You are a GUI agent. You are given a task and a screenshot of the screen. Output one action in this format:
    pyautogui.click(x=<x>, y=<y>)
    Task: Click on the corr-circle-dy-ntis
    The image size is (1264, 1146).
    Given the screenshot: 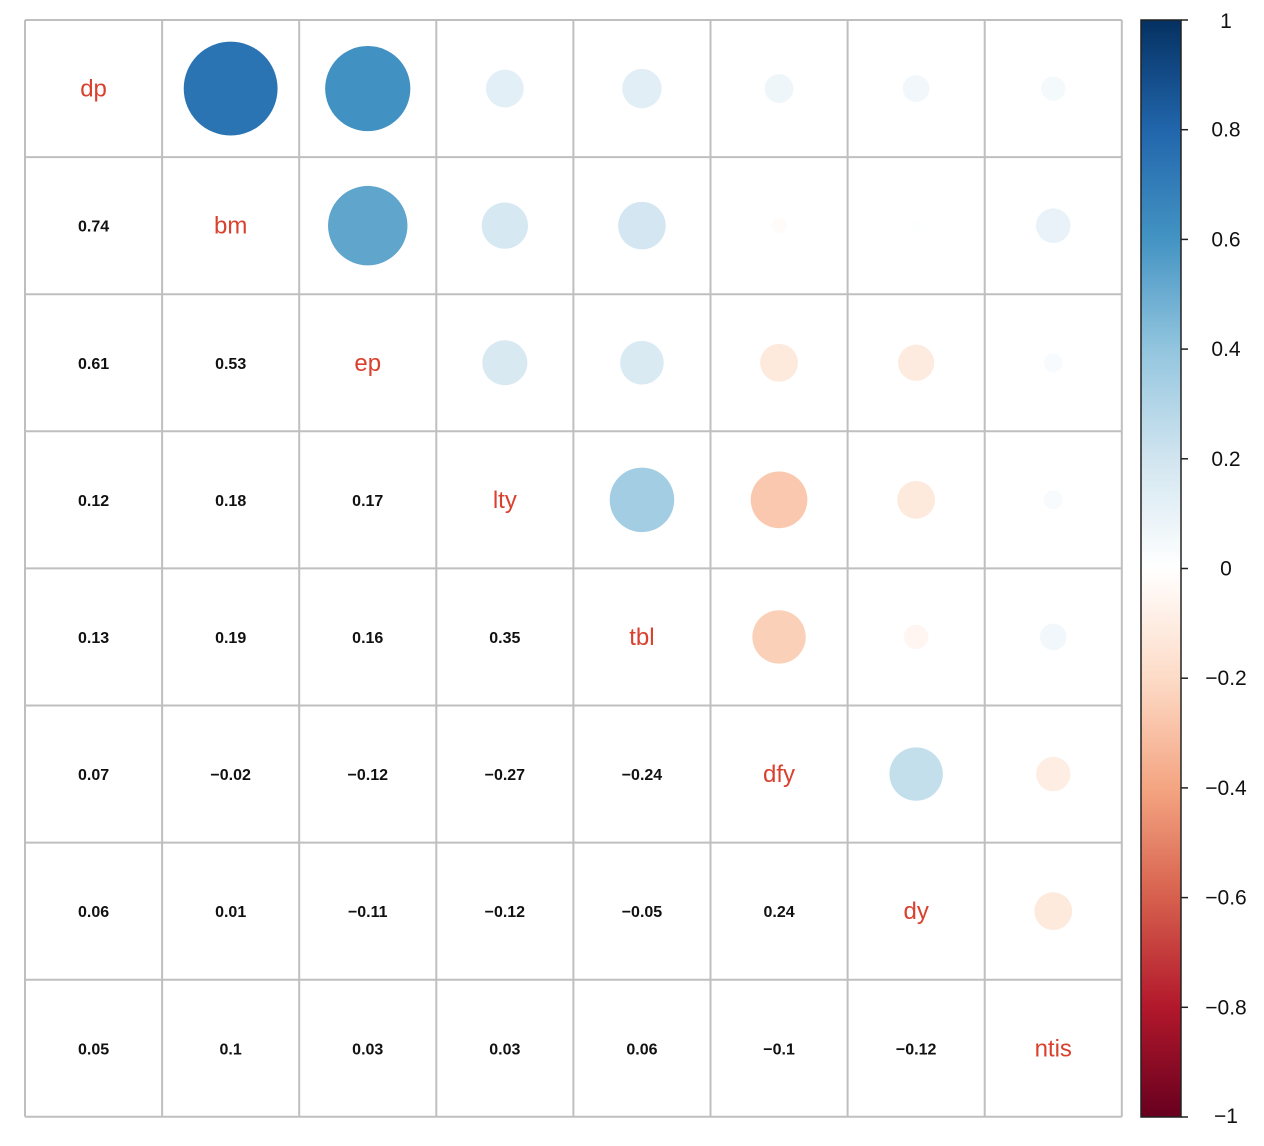 What is the action you would take?
    pyautogui.click(x=1053, y=911)
    